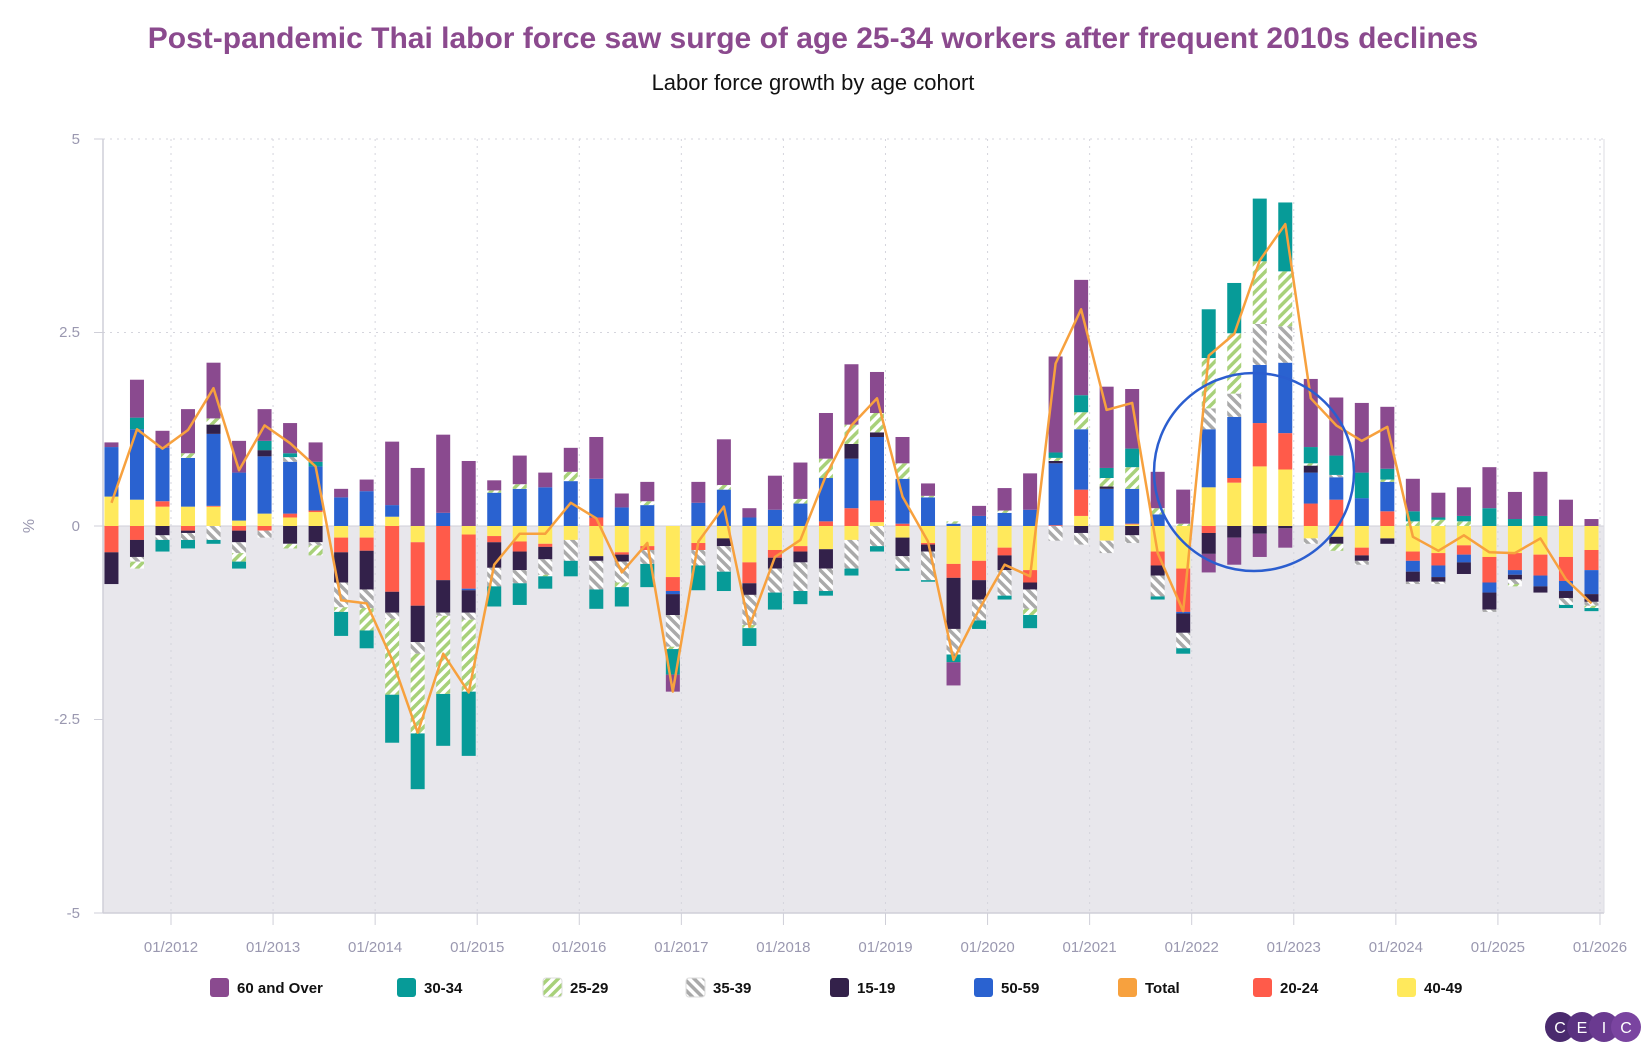  Describe the element at coordinates (1149, 987) in the screenshot. I see `legend-item-total: Total` at that location.